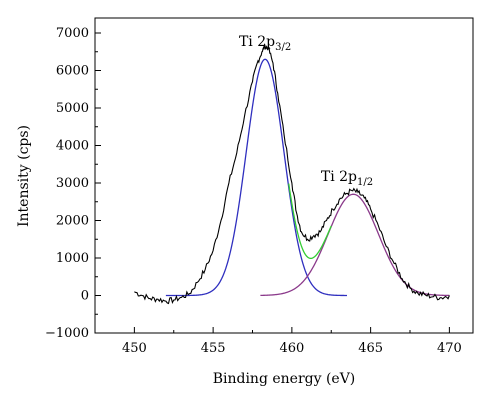 The height and width of the screenshot is (403, 500). Describe the element at coordinates (265, 43) in the screenshot. I see `peak-annotation: Ti 2p3/2` at that location.